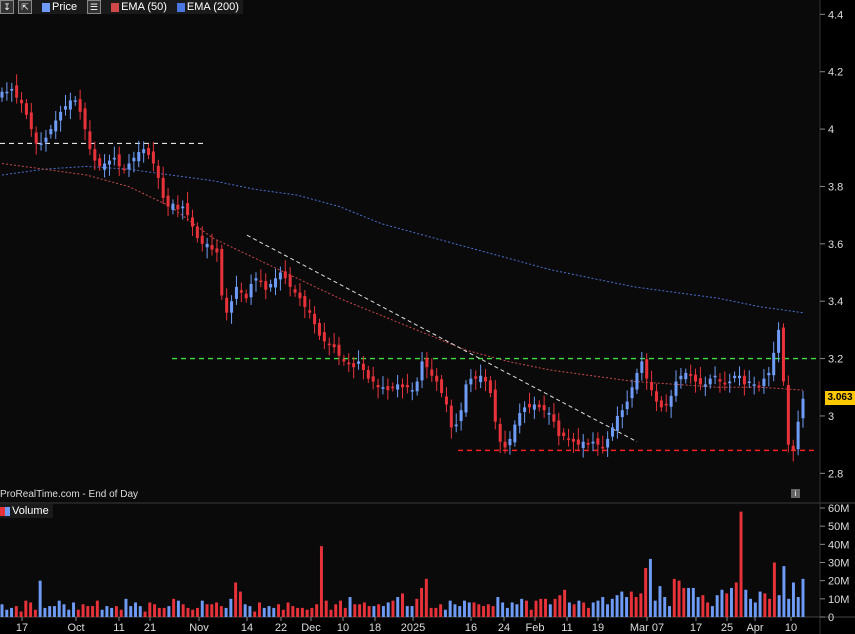 The height and width of the screenshot is (634, 855). I want to click on collapse-icon: ↧, so click(7, 7).